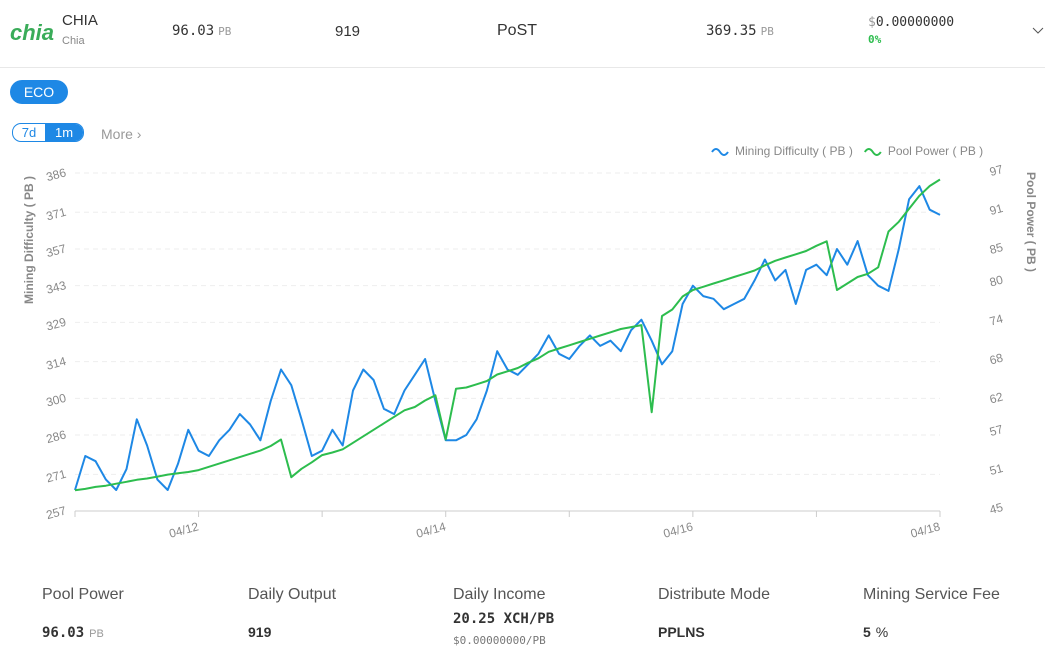  I want to click on label: Distribute Mode, so click(714, 594).